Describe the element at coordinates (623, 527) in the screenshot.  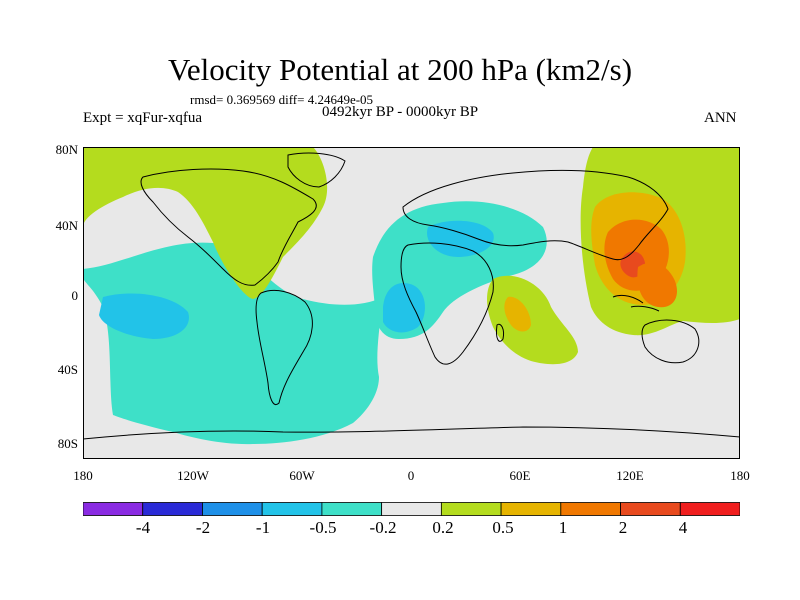
I see `colorbar-label: 2` at that location.